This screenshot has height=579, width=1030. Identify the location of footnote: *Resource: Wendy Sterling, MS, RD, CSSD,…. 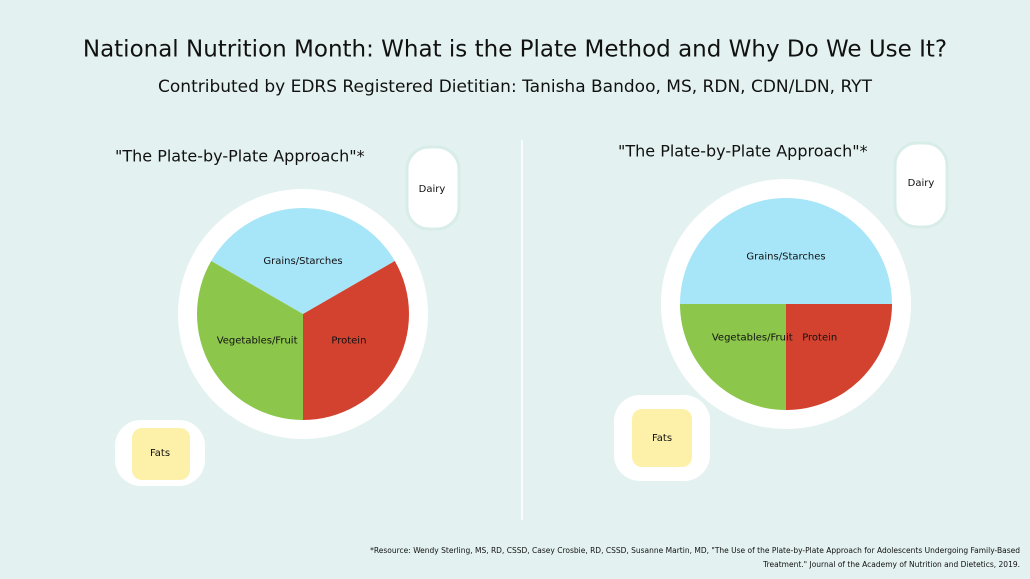
(695, 550).